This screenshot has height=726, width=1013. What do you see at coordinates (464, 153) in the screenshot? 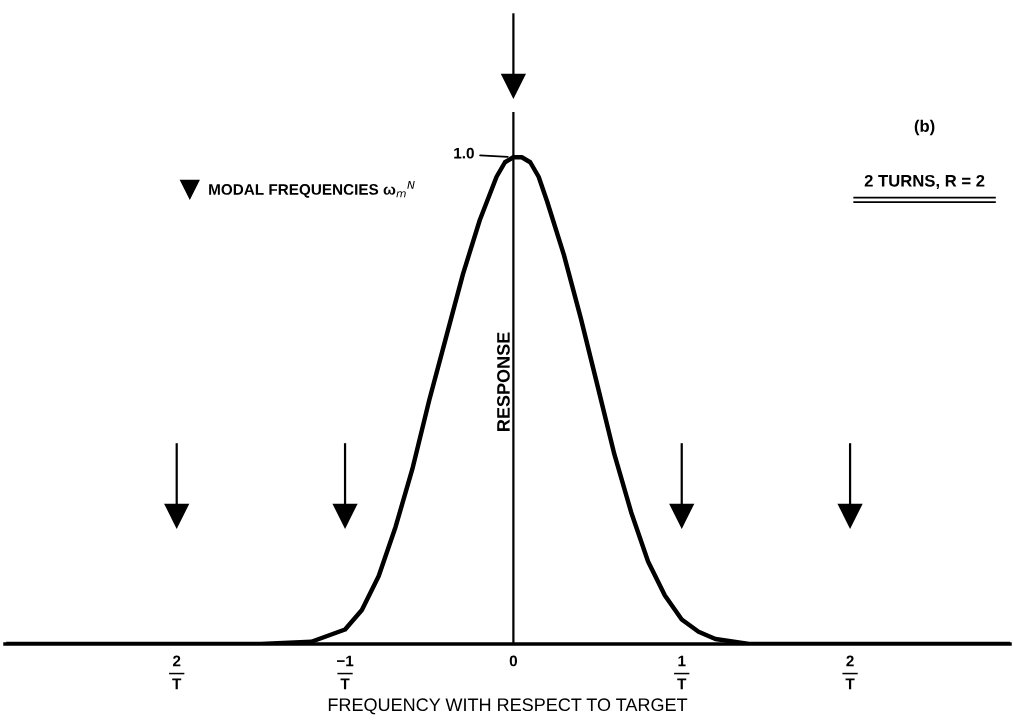
I see `annotation: 1.0` at bounding box center [464, 153].